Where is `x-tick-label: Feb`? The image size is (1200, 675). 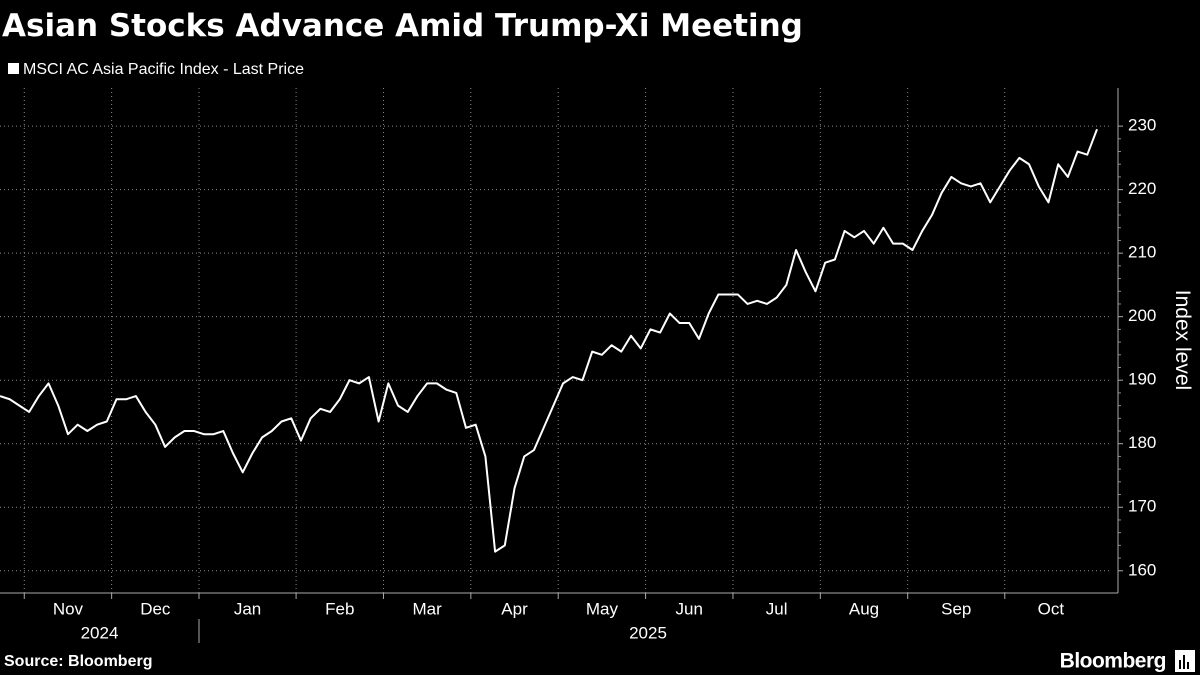 x-tick-label: Feb is located at coordinates (339, 608).